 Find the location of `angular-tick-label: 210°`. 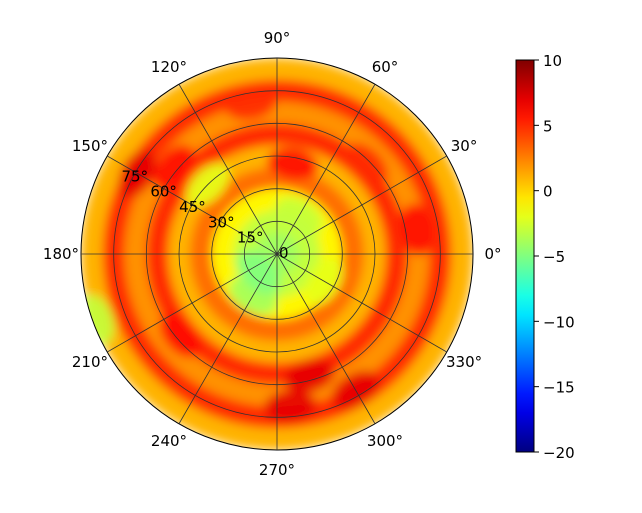

angular-tick-label: 210° is located at coordinates (90, 362).